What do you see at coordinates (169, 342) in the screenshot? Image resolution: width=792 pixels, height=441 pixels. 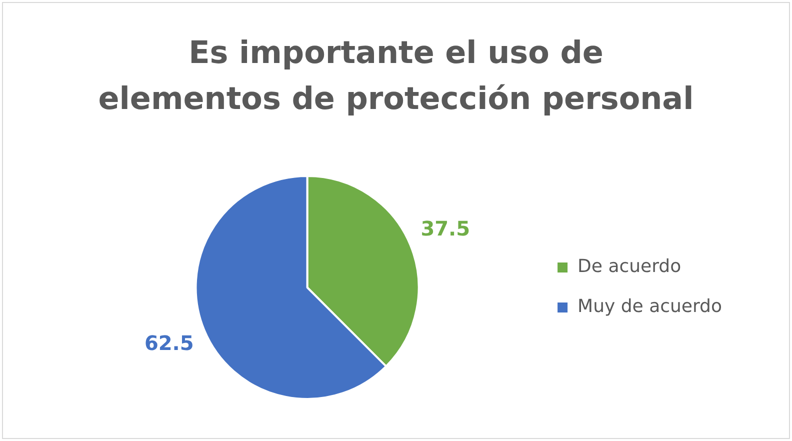 I see `data-label: 62.5` at bounding box center [169, 342].